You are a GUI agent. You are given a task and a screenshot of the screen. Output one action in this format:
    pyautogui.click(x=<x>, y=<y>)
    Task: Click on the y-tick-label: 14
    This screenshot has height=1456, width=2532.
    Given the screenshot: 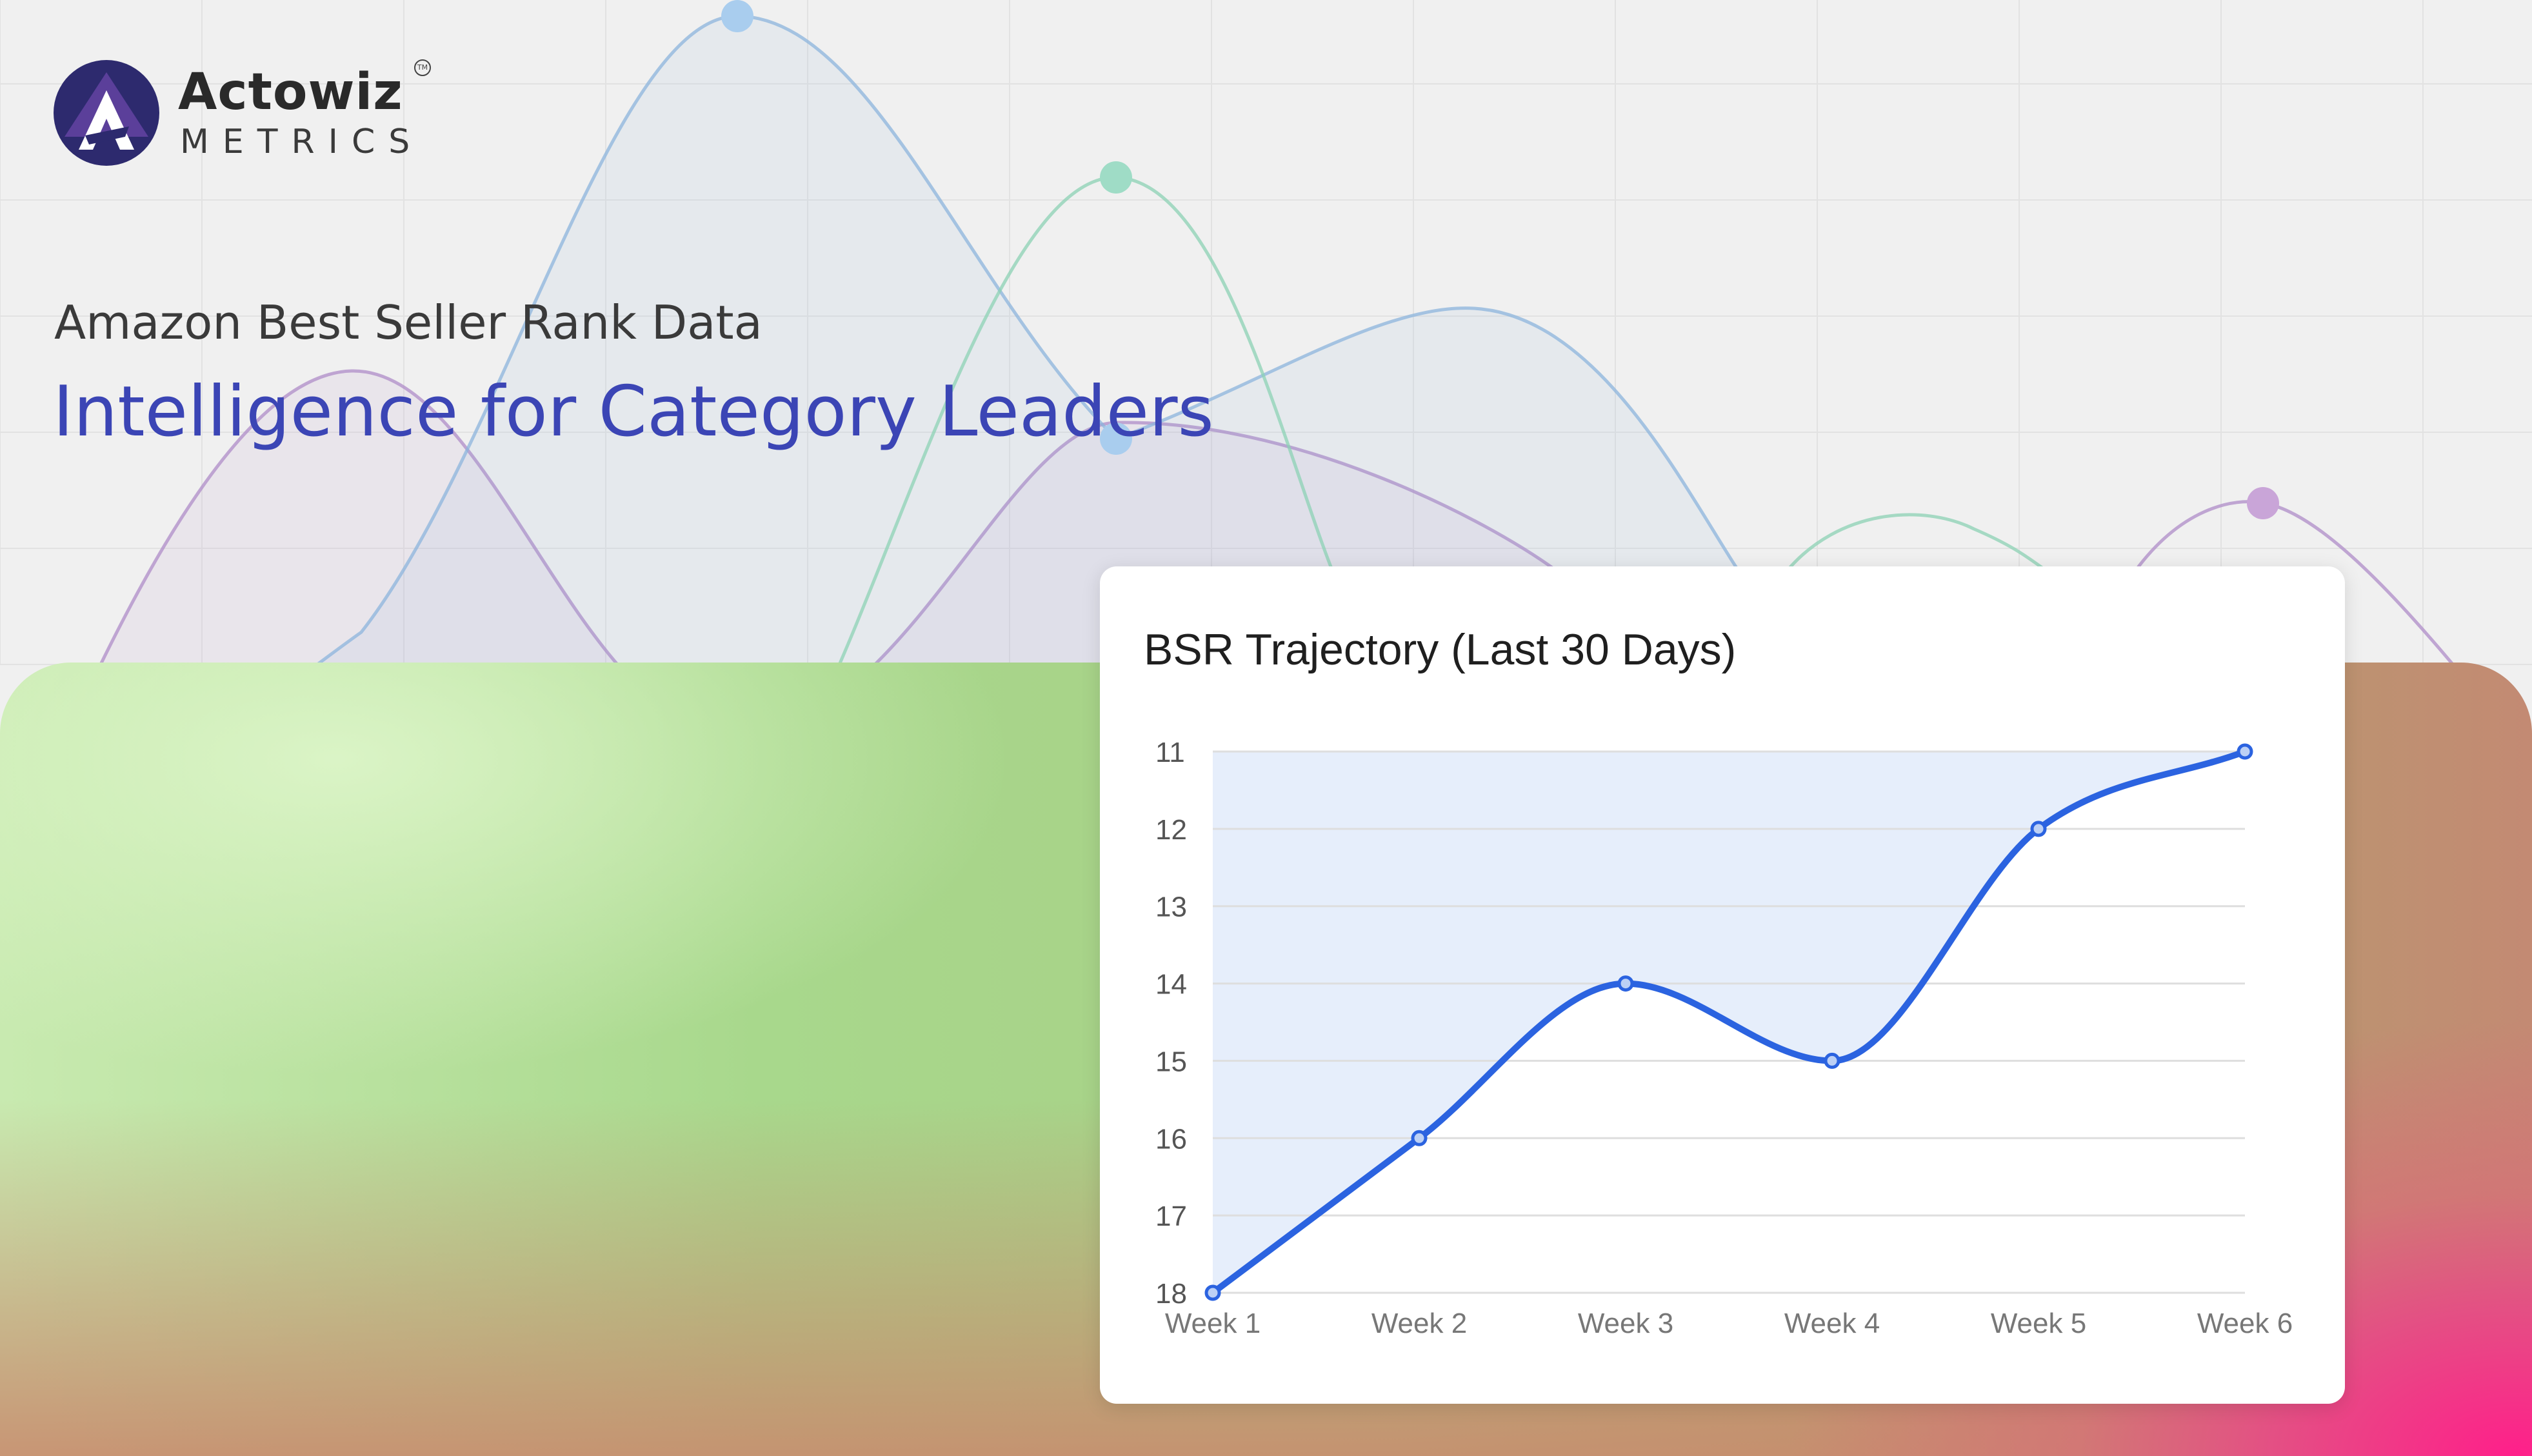 What is the action you would take?
    pyautogui.click(x=1171, y=985)
    